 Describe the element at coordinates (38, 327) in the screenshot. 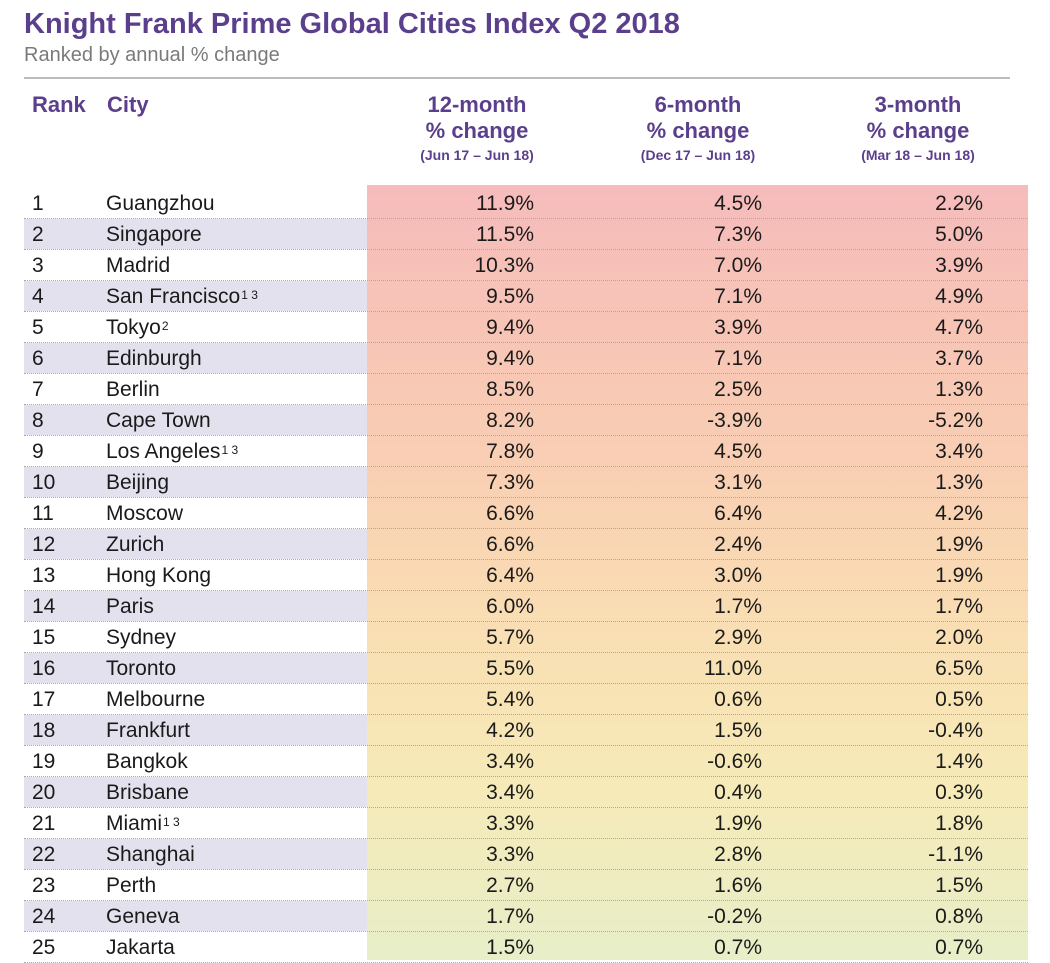

I see `rank-cell: 5` at that location.